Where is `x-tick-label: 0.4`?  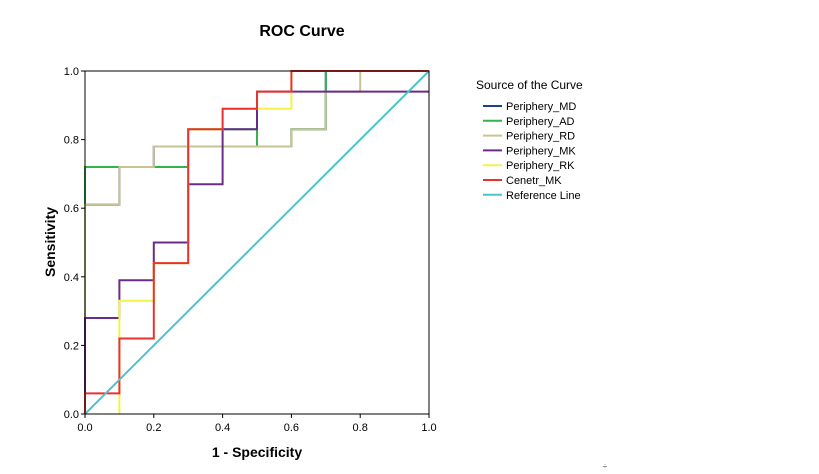
x-tick-label: 0.4 is located at coordinates (222, 428).